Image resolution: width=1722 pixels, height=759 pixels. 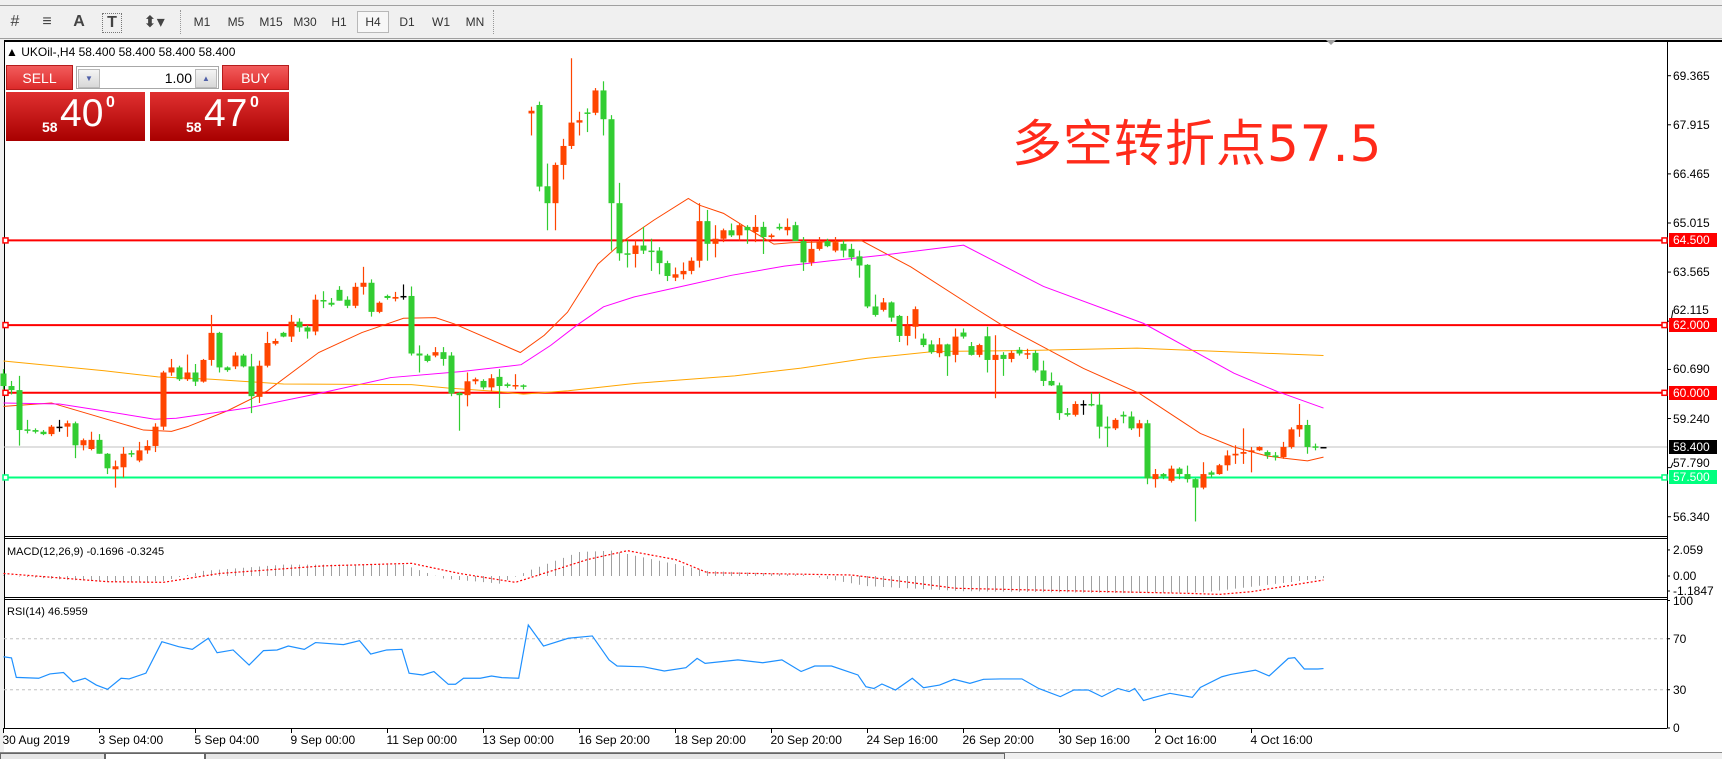 What do you see at coordinates (1693, 477) in the screenshot?
I see `level-price-tag: 57.500` at bounding box center [1693, 477].